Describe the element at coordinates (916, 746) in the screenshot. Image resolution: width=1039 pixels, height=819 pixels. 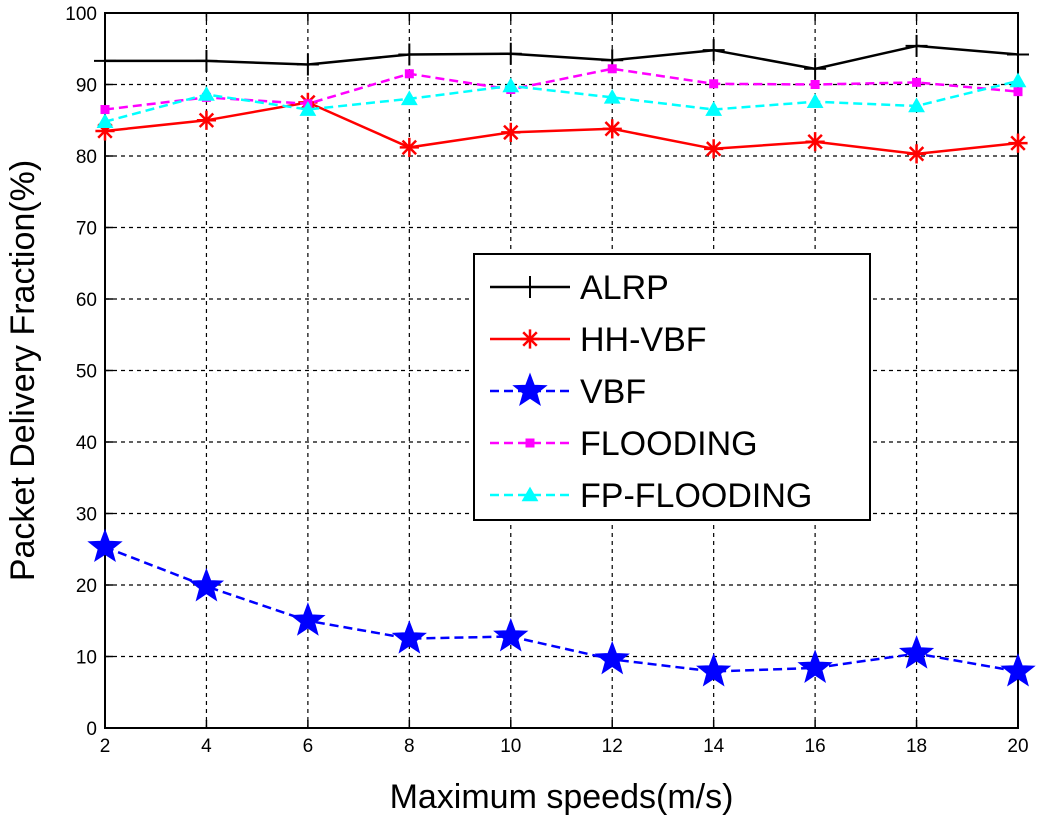
I see `x-tick-label: 18` at that location.